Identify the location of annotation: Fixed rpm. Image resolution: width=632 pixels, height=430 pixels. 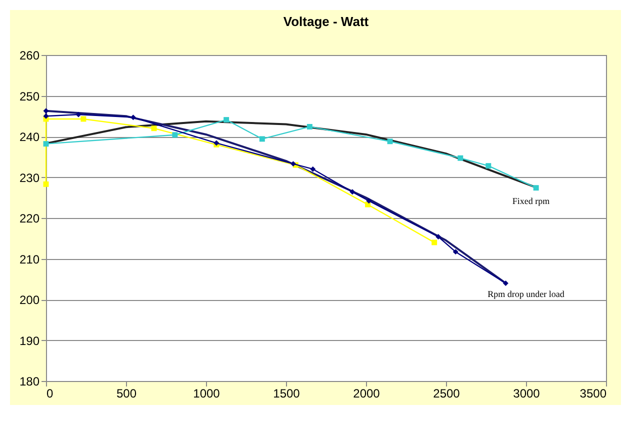
(531, 201).